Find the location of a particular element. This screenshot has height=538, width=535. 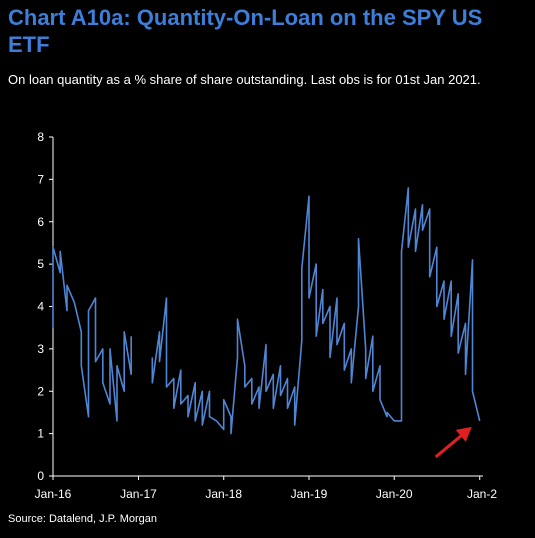

y-tick-label: 6 is located at coordinates (40, 222).